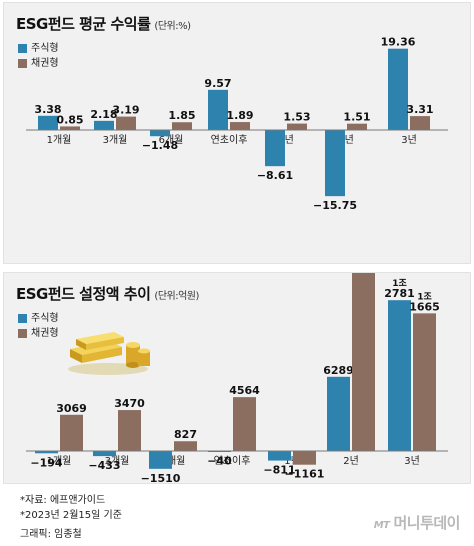 Image resolution: width=474 pixels, height=546 pixels. What do you see at coordinates (275, 175) in the screenshot?
I see `data-label: −8.61` at bounding box center [275, 175].